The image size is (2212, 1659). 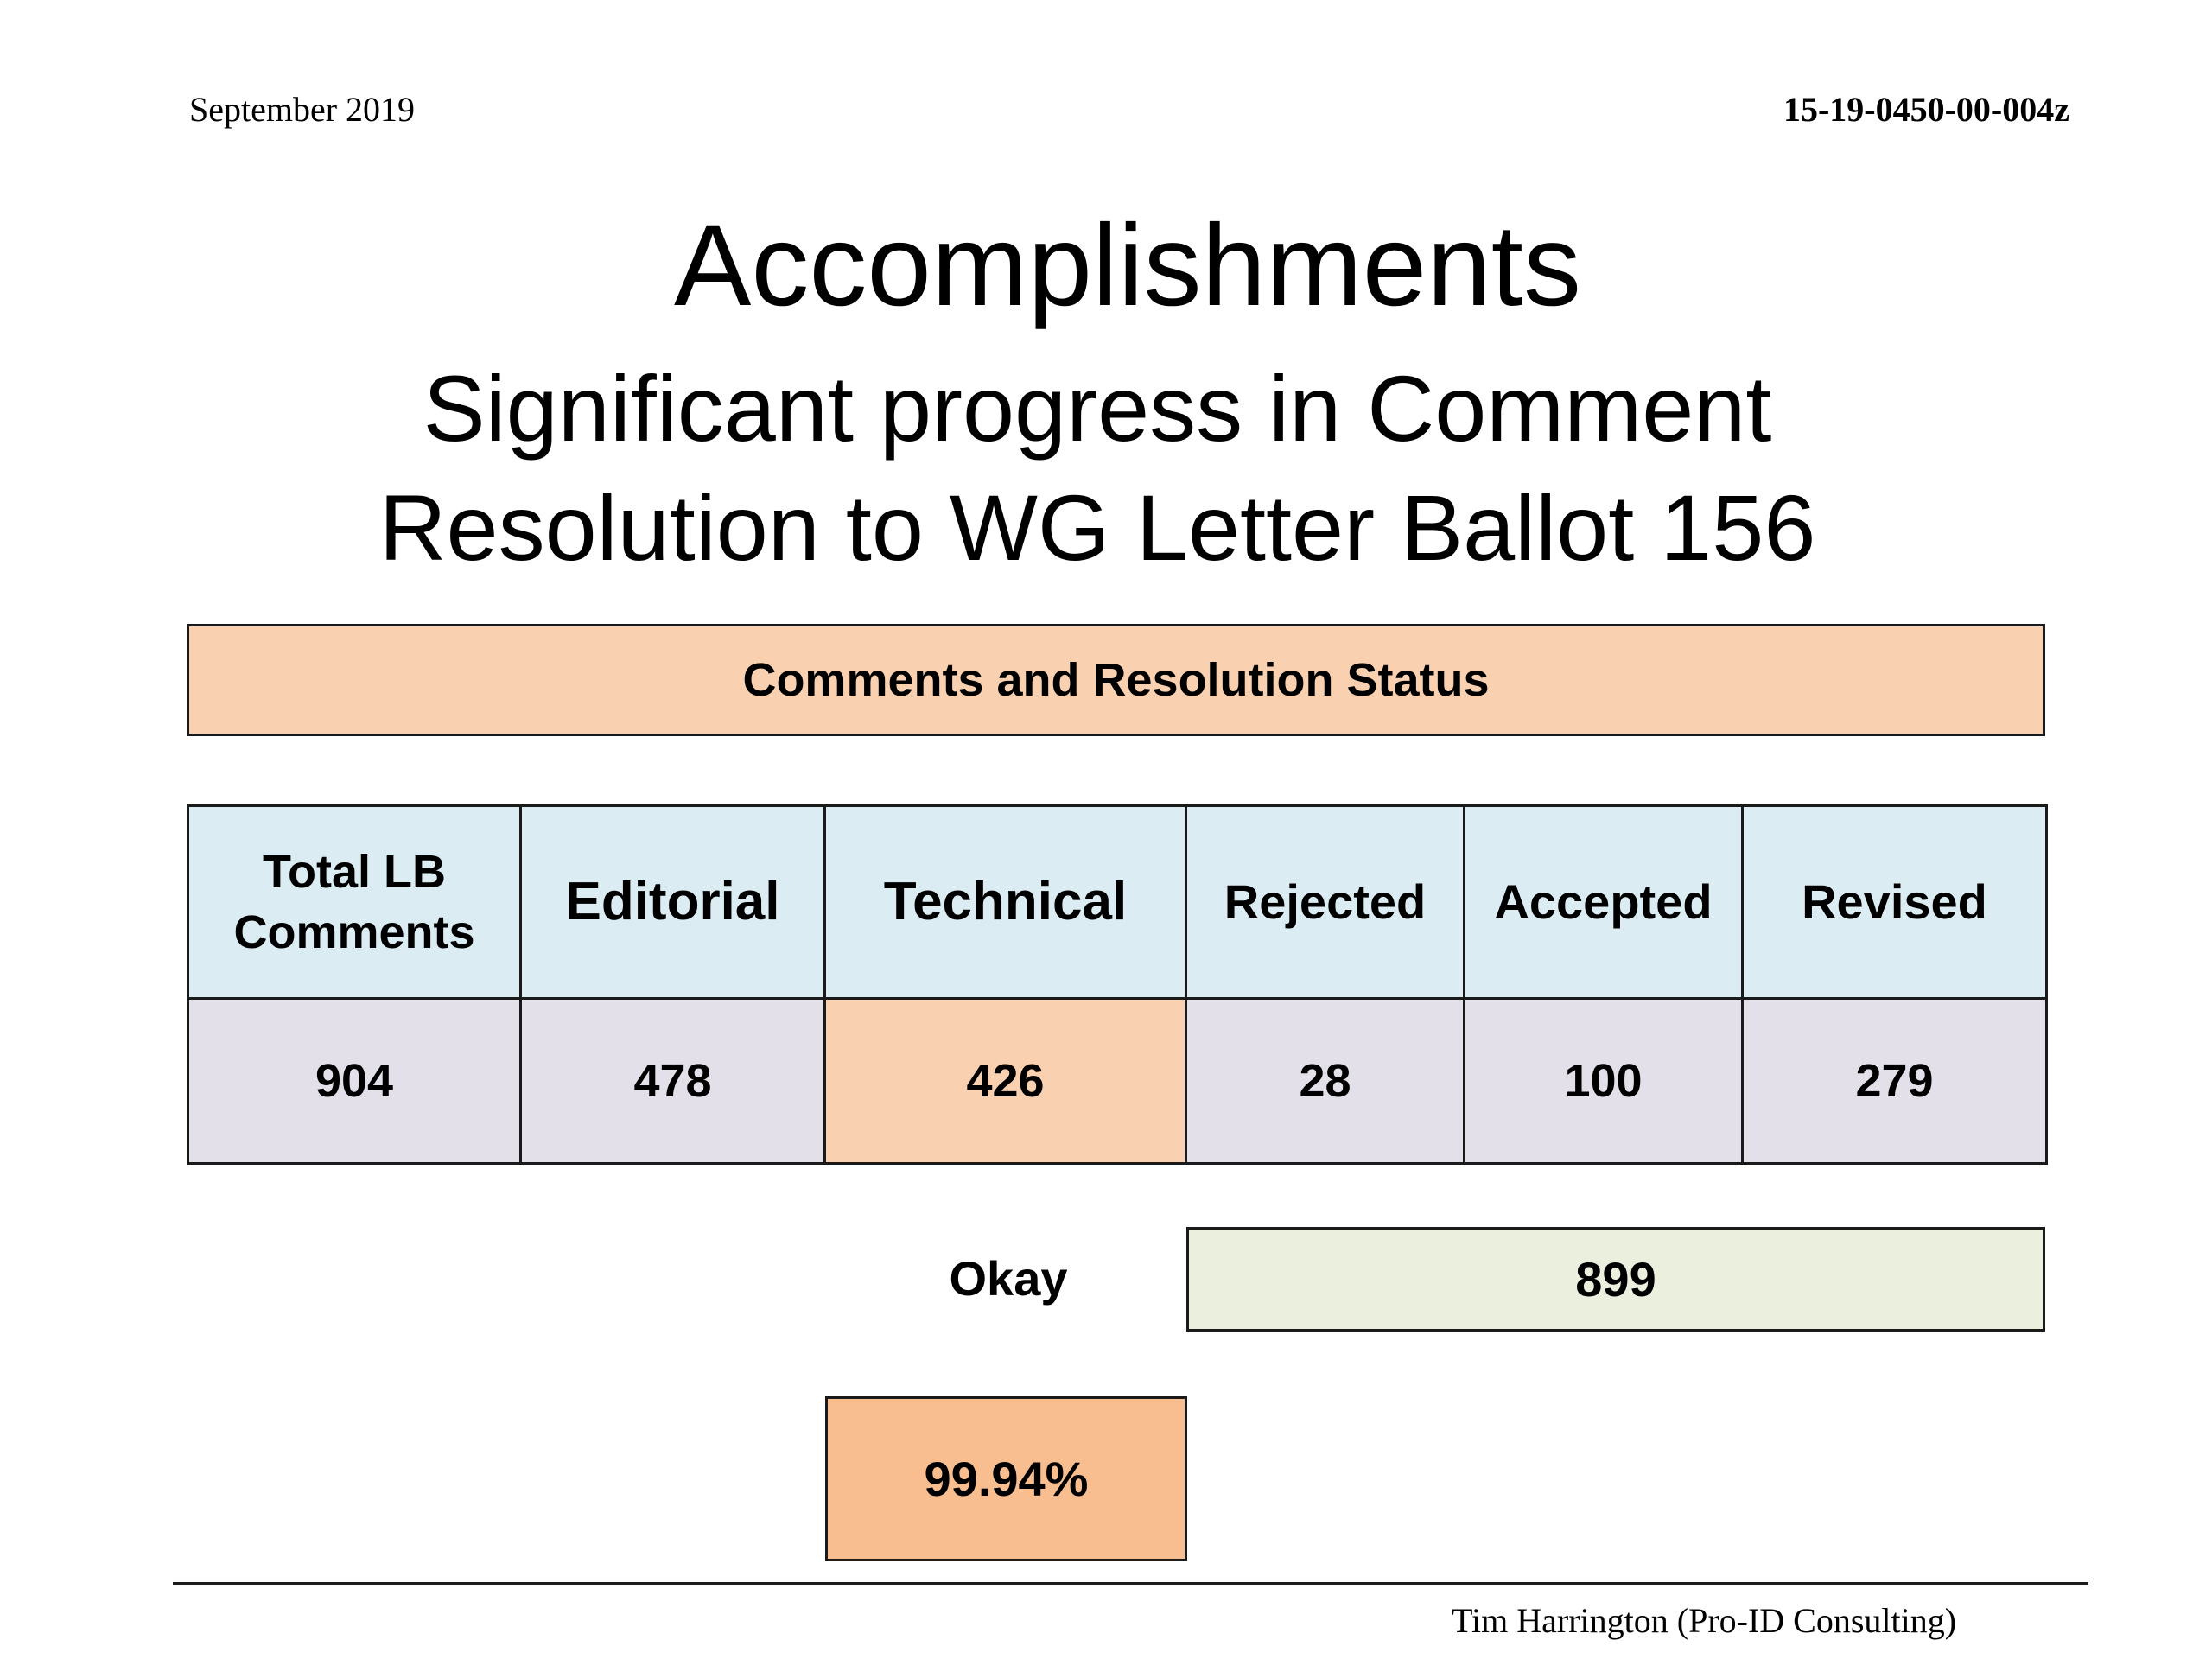 I want to click on header-accepted: Accepted, so click(x=1603, y=902).